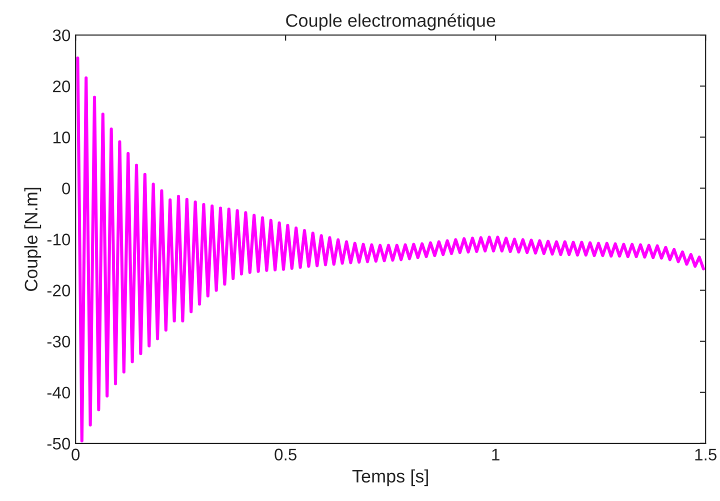 This screenshot has width=720, height=501. Describe the element at coordinates (61, 138) in the screenshot. I see `y-tick-label: 10` at that location.